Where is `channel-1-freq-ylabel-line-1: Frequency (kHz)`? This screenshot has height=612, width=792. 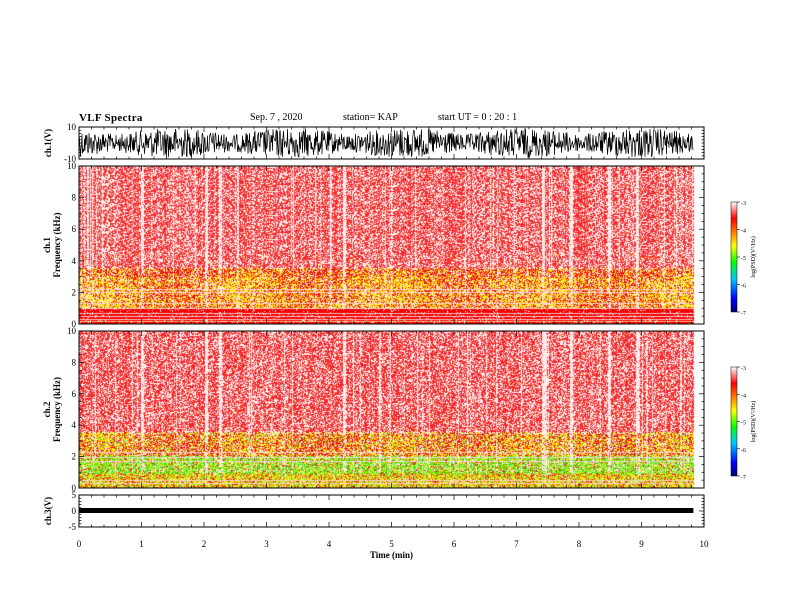
channel-1-freq-ylabel-line-1: Frequency (kHz) is located at coordinates (57, 244).